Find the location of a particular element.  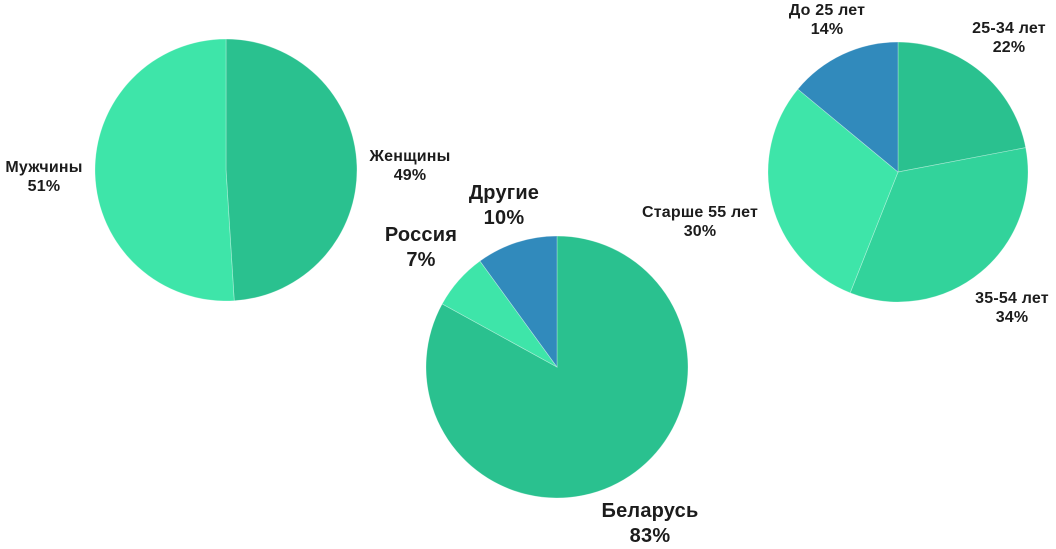

pie-slice-мужчины is located at coordinates (164, 170).